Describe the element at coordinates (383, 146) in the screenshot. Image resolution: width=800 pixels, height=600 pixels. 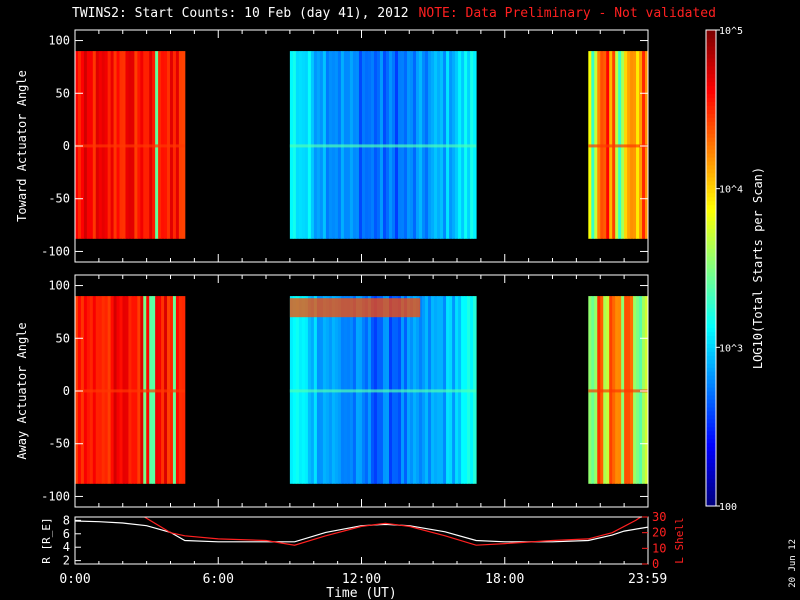
I see `toward-zero-band` at that location.